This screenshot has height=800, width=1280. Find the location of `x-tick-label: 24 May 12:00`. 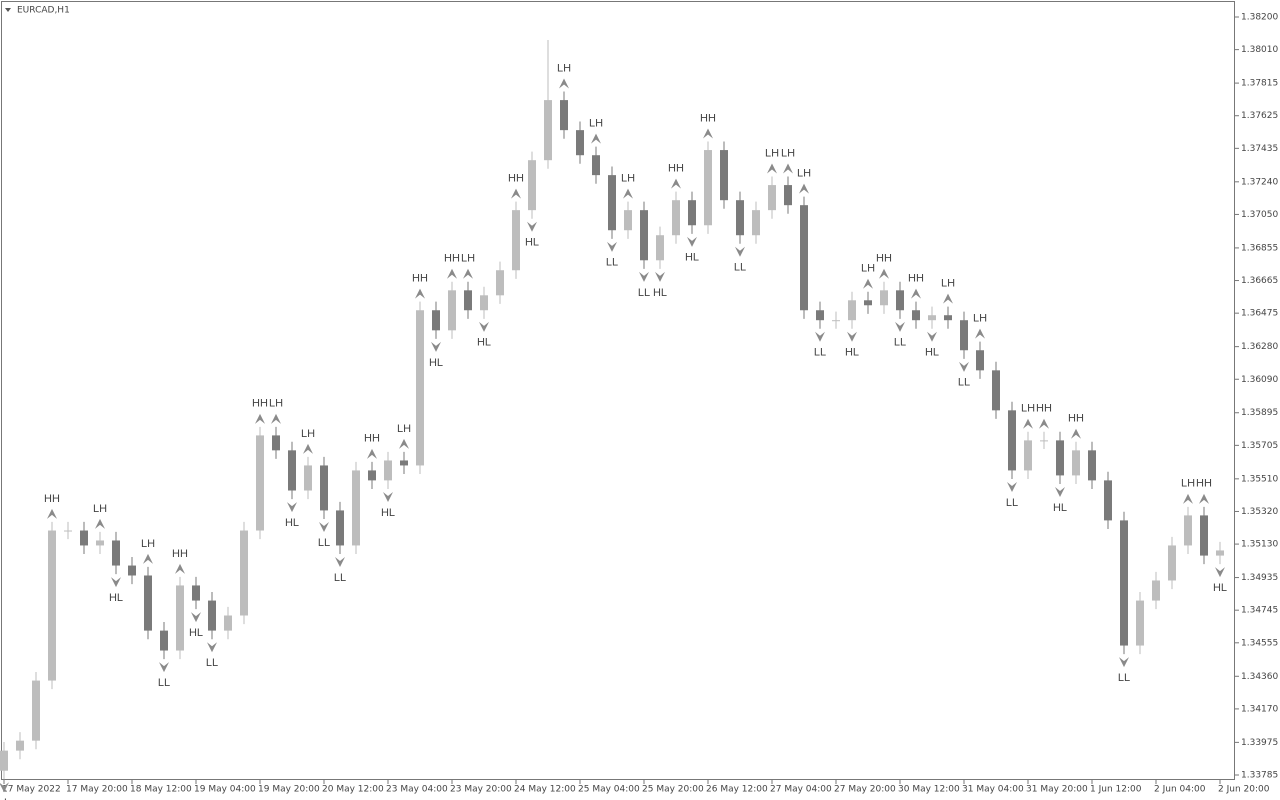

x-tick-label: 24 May 12:00 is located at coordinates (545, 790).